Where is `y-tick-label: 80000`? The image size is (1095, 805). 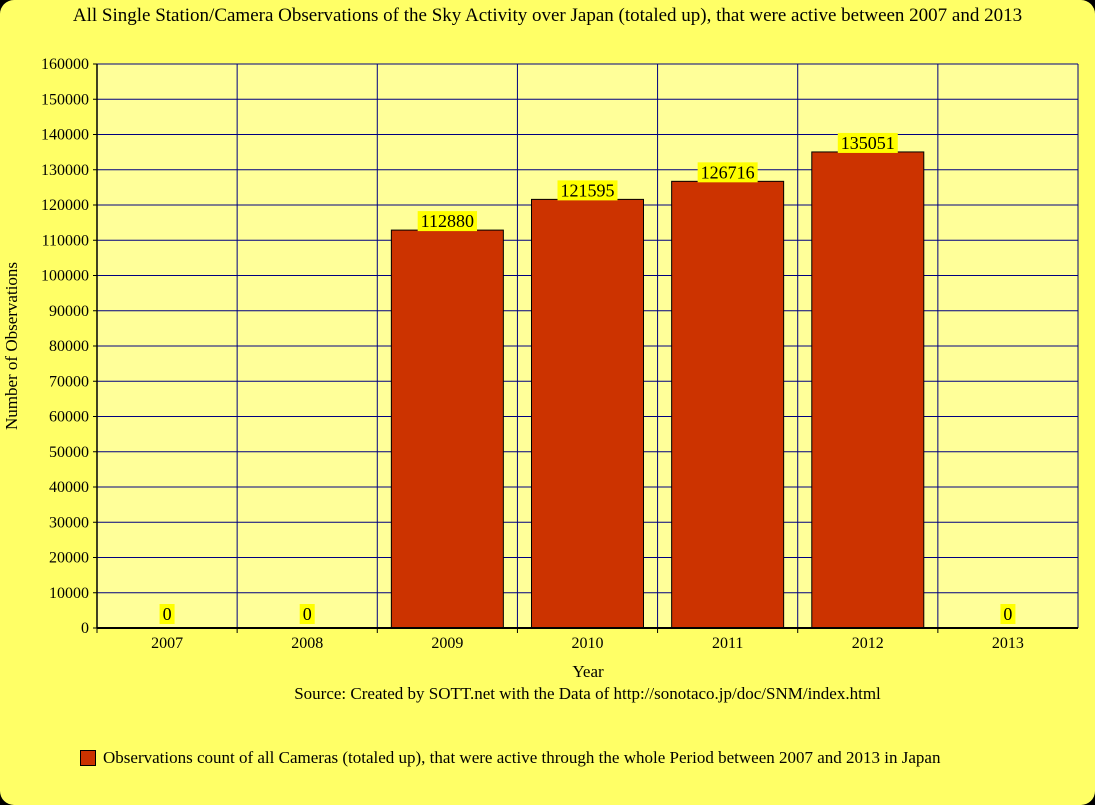 y-tick-label: 80000 is located at coordinates (69, 346).